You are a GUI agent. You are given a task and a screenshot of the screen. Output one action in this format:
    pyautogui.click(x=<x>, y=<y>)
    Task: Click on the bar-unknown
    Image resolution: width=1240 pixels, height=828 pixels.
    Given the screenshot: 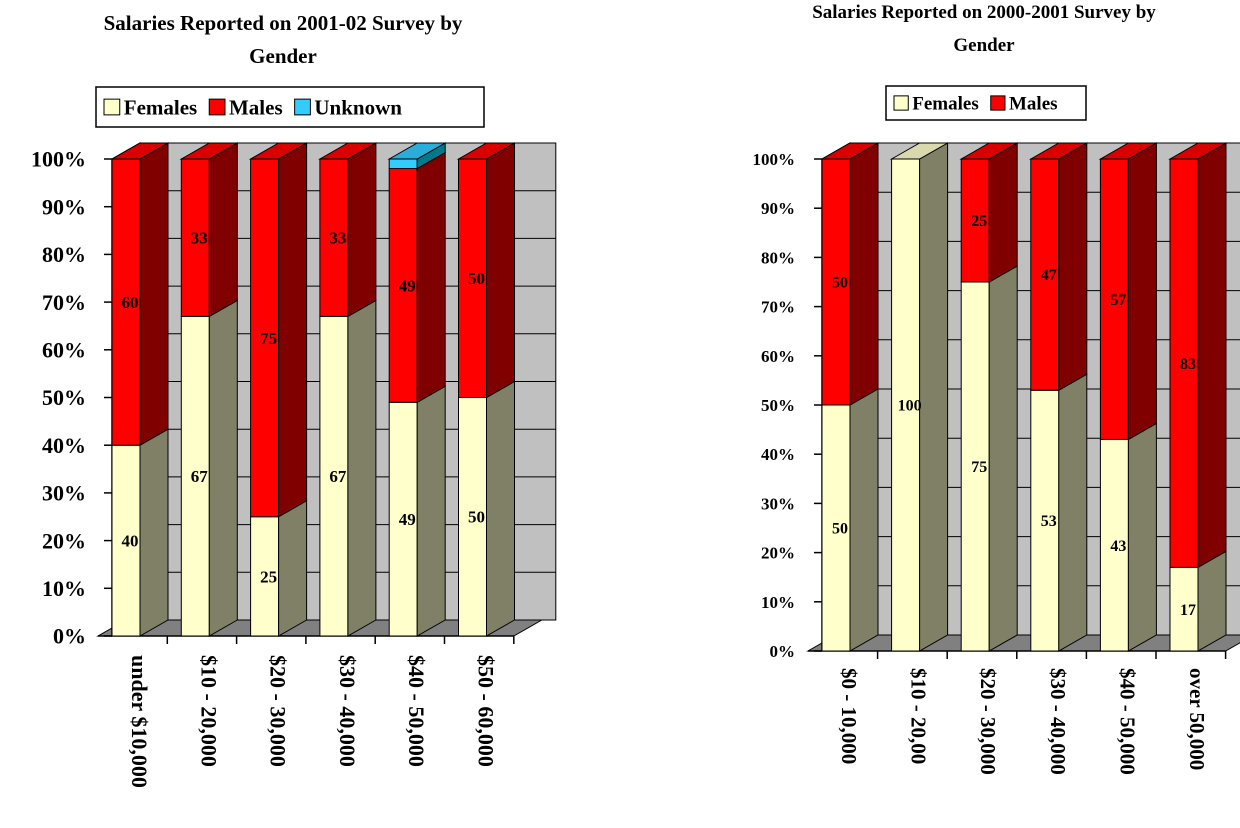 What is the action you would take?
    pyautogui.click(x=403, y=164)
    